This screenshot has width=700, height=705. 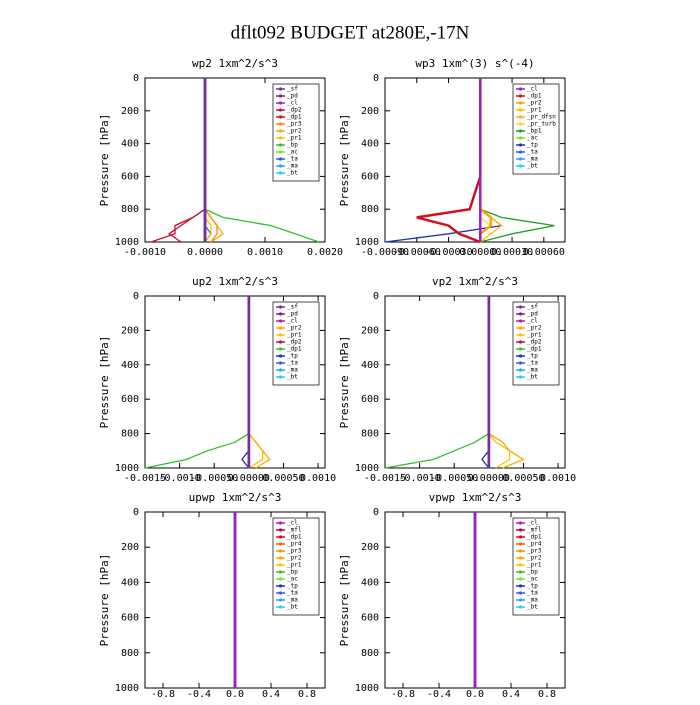 I want to click on x-tick-label: -0.4, so click(x=439, y=694).